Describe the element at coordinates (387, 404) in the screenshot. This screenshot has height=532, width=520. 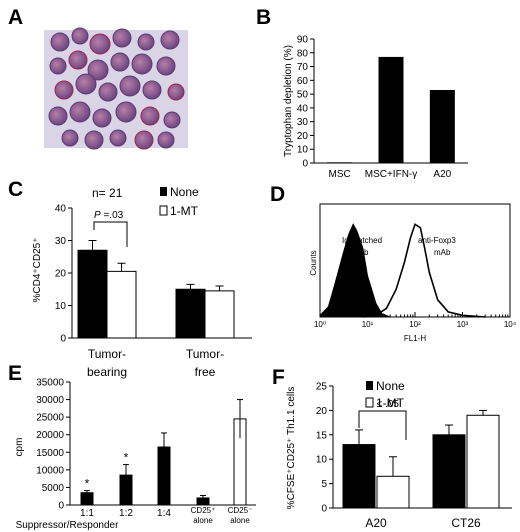
I see `f-p-value: < .05` at that location.